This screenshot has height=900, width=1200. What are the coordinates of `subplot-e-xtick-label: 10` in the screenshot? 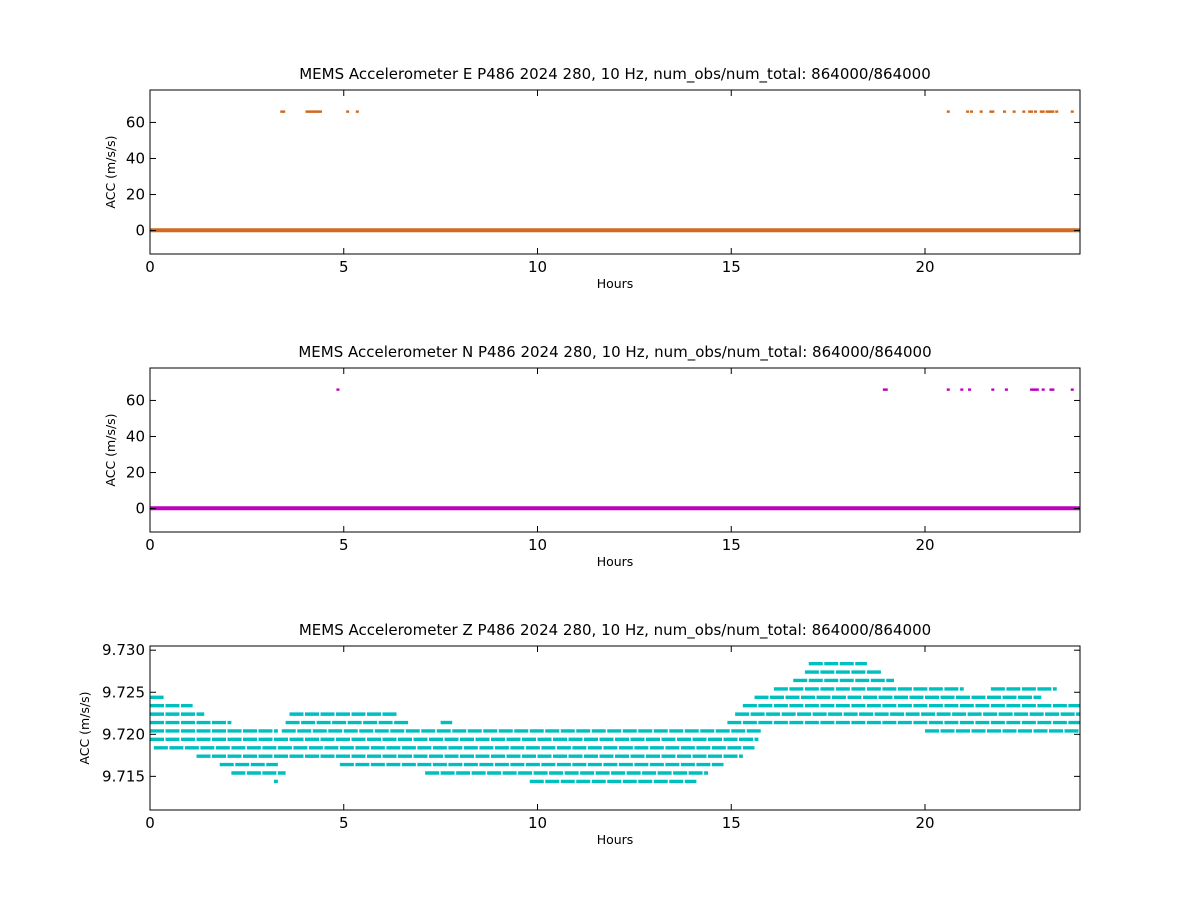 It's located at (537, 267).